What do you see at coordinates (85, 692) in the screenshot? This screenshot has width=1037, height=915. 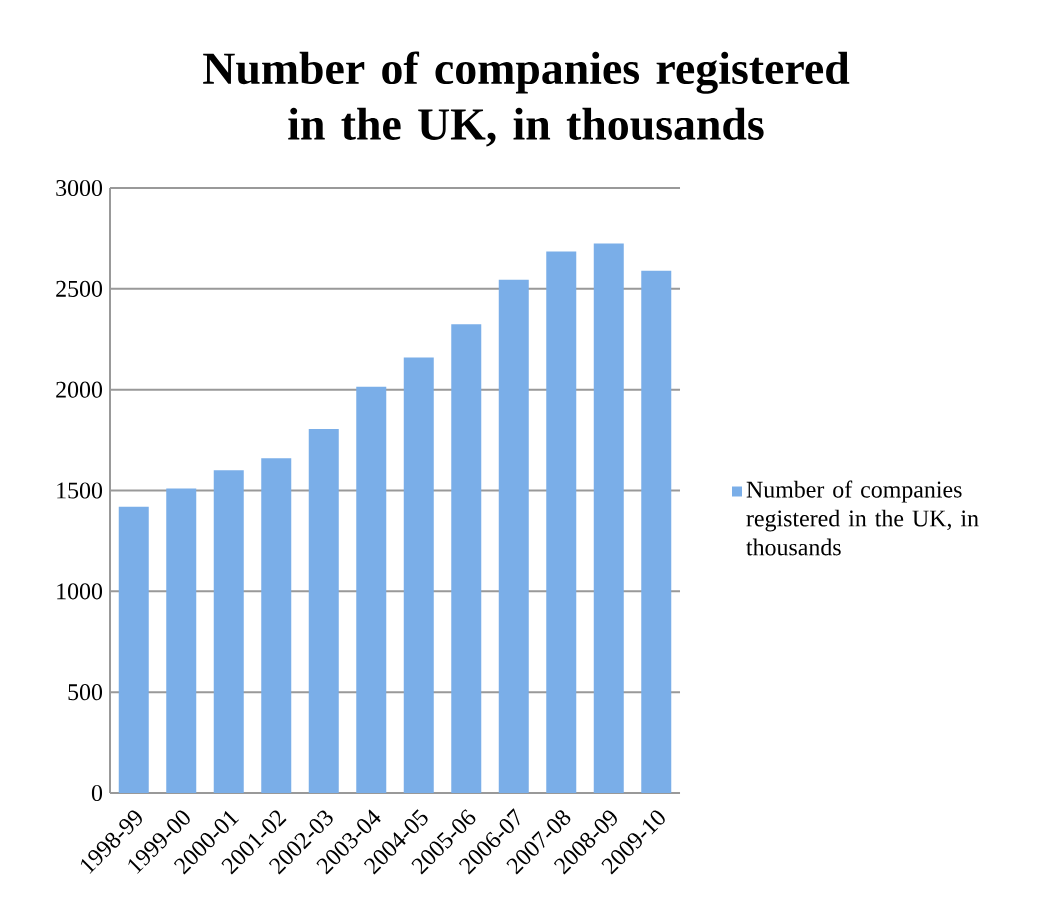 I see `y-tick-label: 500` at bounding box center [85, 692].